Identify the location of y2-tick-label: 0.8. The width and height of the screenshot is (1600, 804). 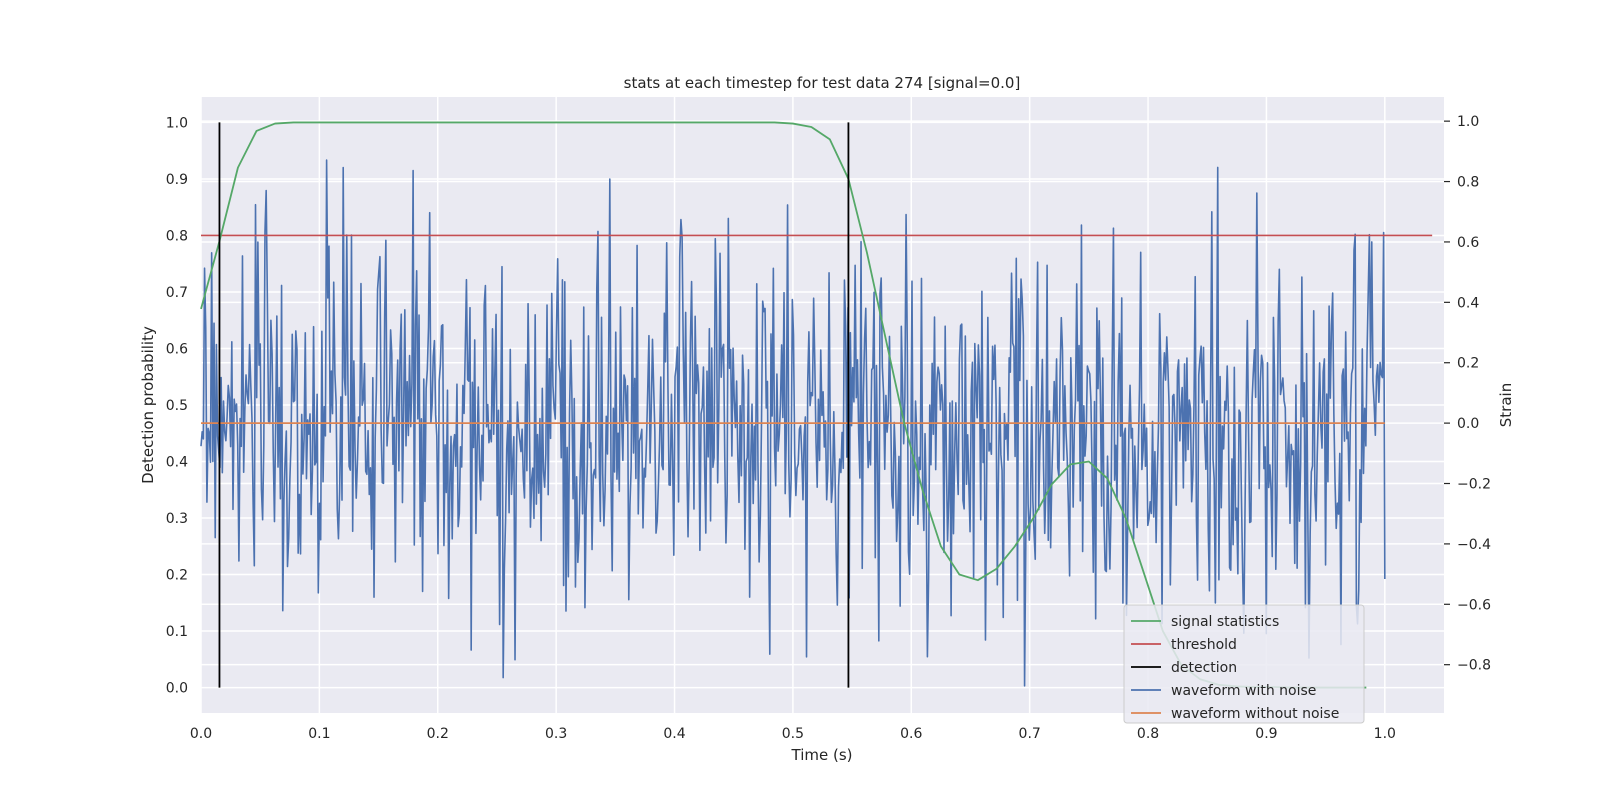
(1468, 183).